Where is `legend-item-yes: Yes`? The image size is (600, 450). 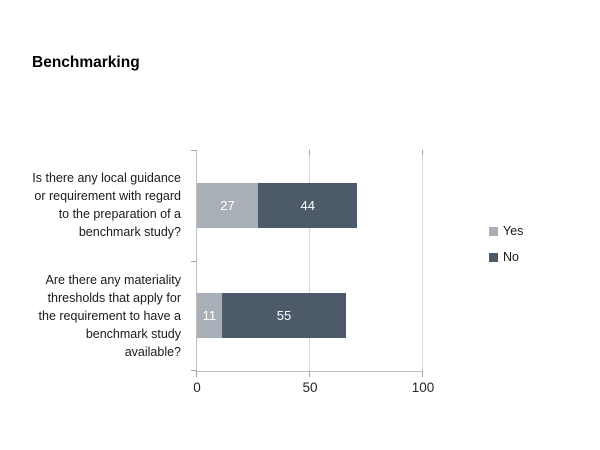
legend-item-yes: Yes is located at coordinates (506, 231).